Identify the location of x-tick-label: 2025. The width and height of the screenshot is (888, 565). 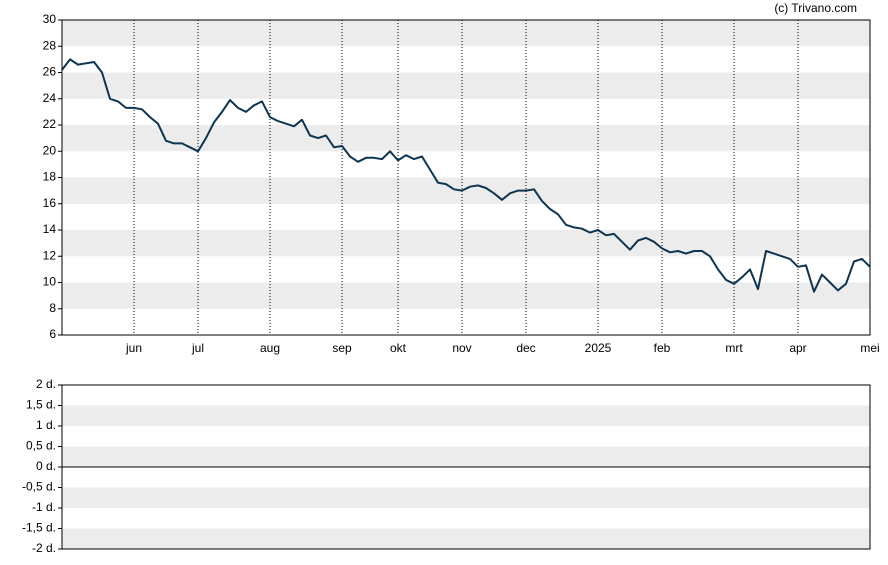
(598, 348).